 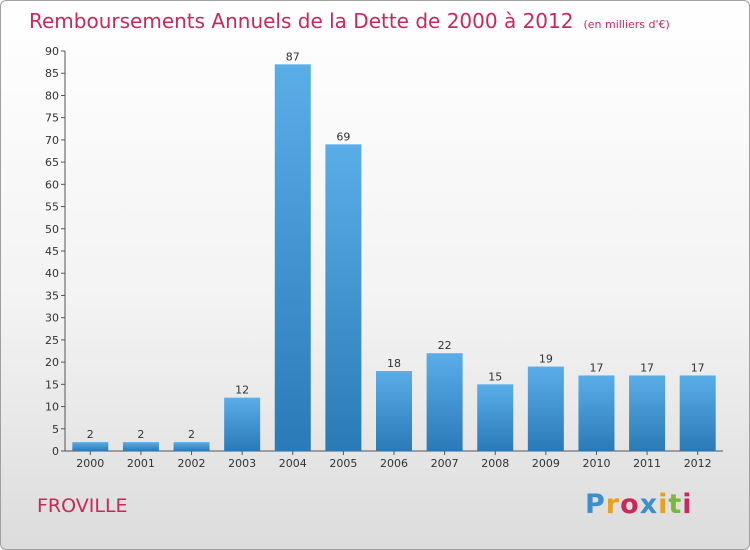 I want to click on bar-2006, so click(x=394, y=411).